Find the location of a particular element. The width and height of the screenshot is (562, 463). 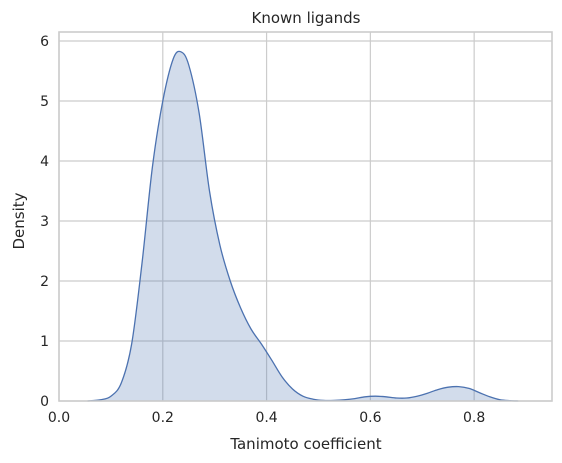

x-tick-label: 0.8 is located at coordinates (474, 418).